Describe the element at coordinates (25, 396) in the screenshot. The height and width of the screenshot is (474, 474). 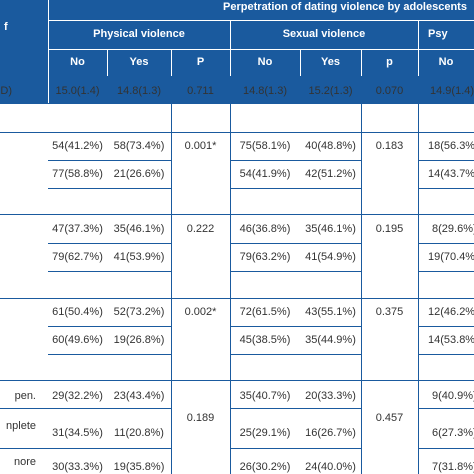
I see `row-label-open: pen.` at that location.